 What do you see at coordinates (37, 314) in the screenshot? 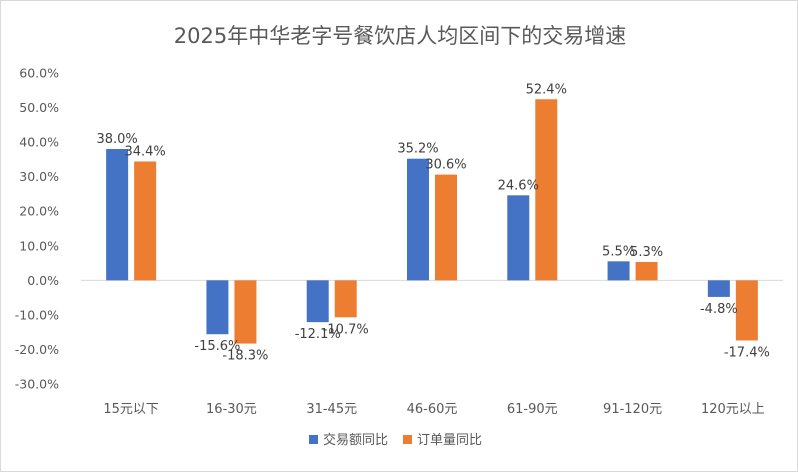
I see `y-tick-label: -10.0%` at bounding box center [37, 314].